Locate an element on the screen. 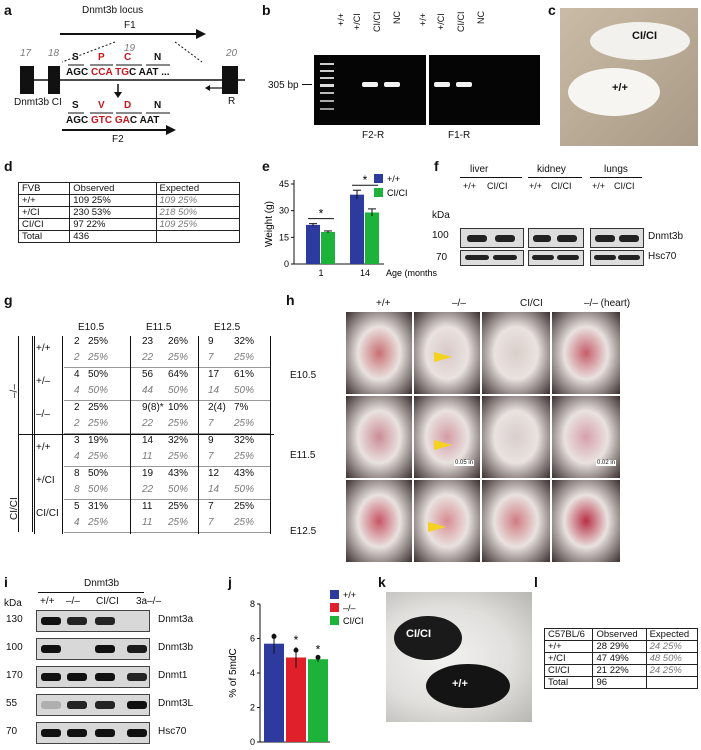  y-tick-label: 4 is located at coordinates (252, 673).